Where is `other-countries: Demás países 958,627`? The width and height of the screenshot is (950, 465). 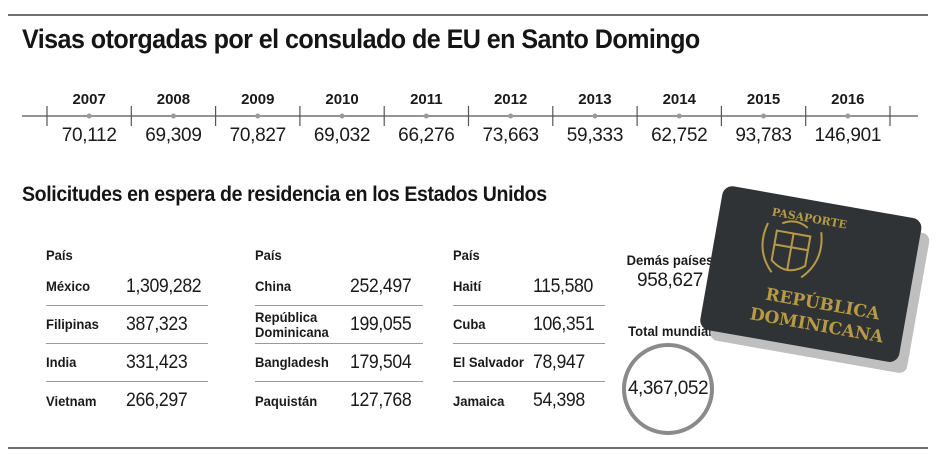
other-countries: Demás países 958,627 is located at coordinates (670, 272).